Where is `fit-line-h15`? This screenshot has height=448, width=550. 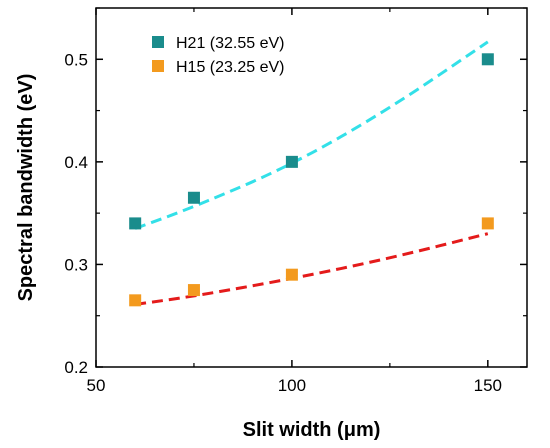 fit-line-h15 is located at coordinates (311, 269).